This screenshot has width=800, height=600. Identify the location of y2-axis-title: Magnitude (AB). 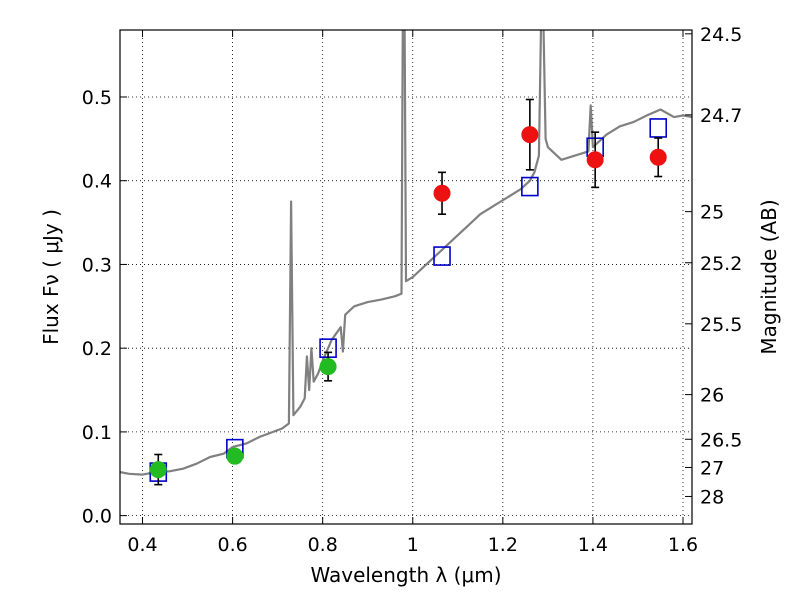
(769, 276).